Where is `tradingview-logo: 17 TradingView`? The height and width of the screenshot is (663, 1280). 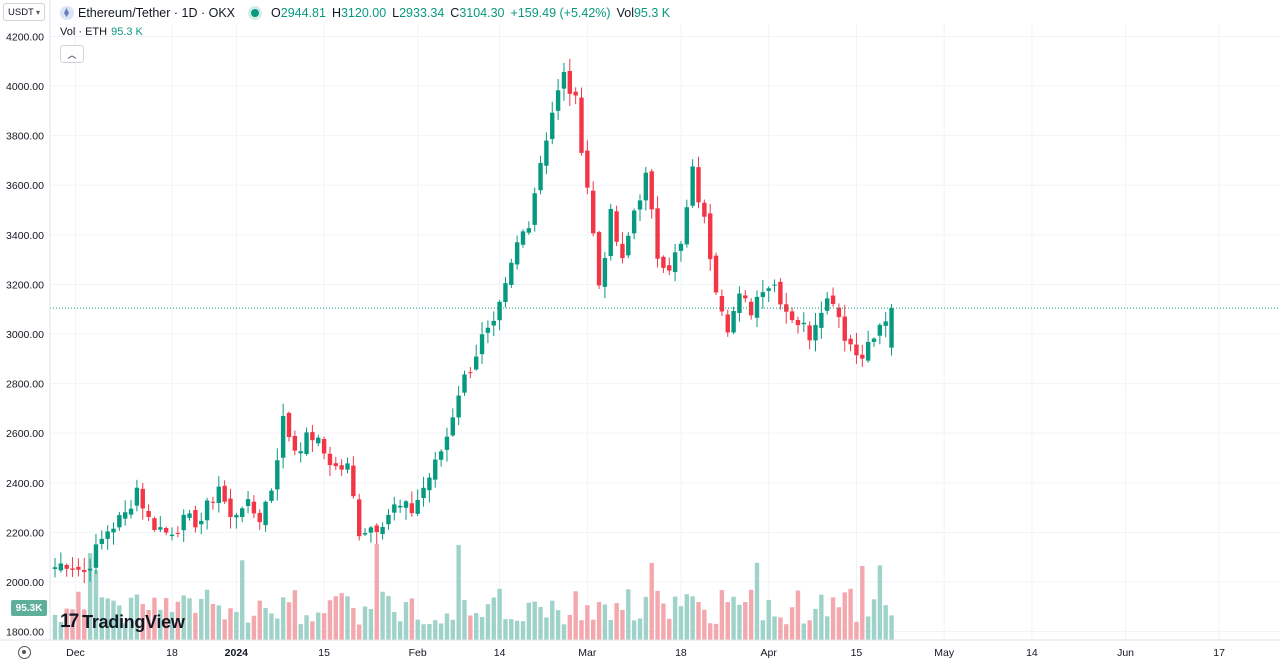
tradingview-logo: 17 TradingView is located at coordinates (122, 622).